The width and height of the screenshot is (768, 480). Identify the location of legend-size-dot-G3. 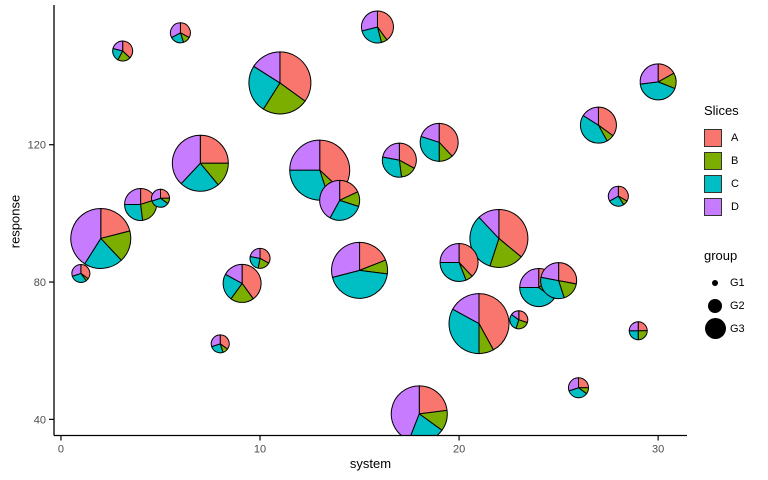
(715, 328).